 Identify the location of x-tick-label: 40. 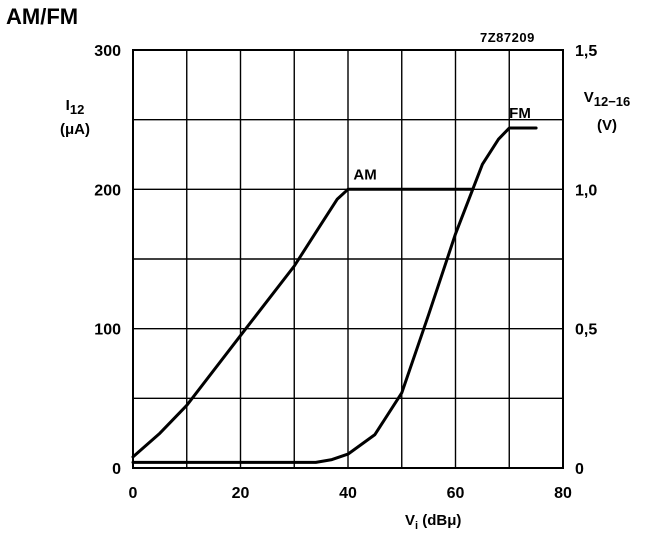
(348, 493).